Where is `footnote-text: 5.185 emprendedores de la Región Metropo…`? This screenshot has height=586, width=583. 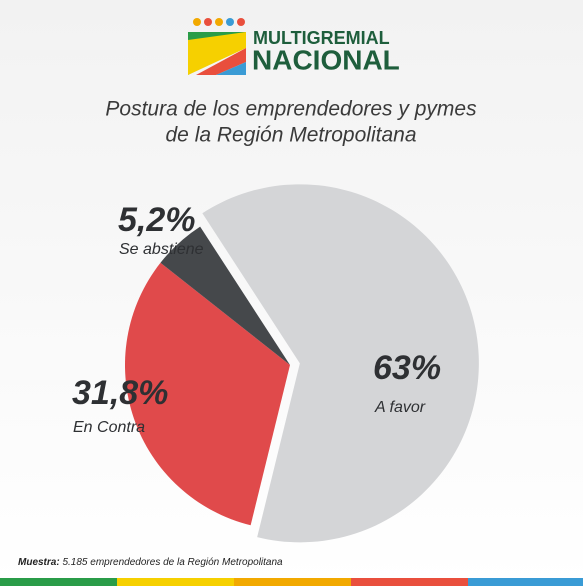
footnote-text: 5.185 emprendedores de la Región Metropo… is located at coordinates (172, 562).